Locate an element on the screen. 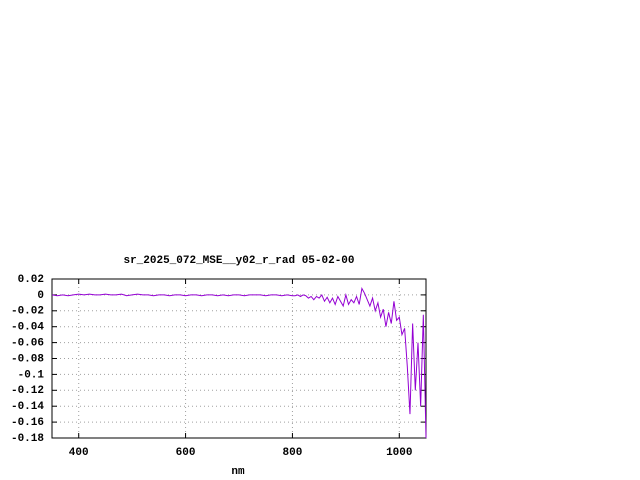 Image resolution: width=640 pixels, height=480 pixels. chart-title: sr_2025_072_MSE__y02_r_rad 05-02-00 is located at coordinates (238, 261).